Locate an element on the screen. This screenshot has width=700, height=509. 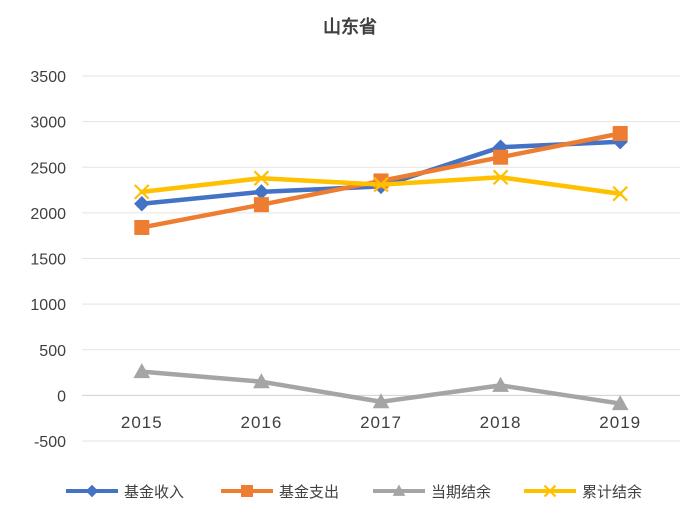
x-tick-label: 2015 is located at coordinates (142, 422).